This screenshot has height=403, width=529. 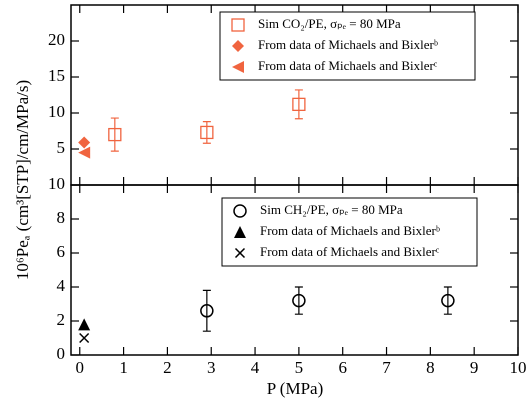 What do you see at coordinates (61, 147) in the screenshot?
I see `y-tick-label: 5` at bounding box center [61, 147].